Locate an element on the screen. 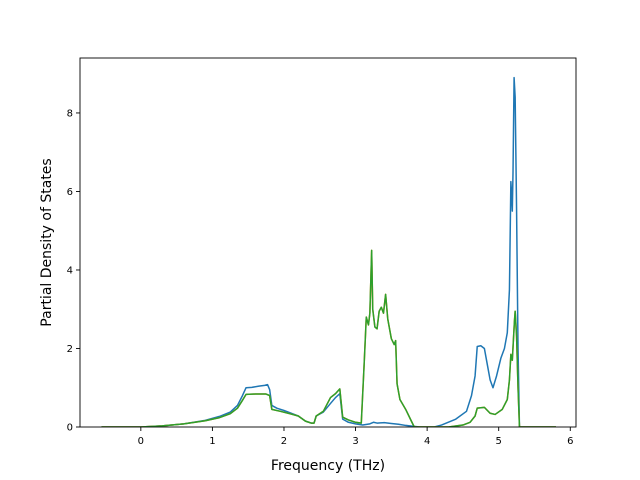 Image resolution: width=640 pixels, height=480 pixels. y-tick-label: 4 is located at coordinates (70, 270).